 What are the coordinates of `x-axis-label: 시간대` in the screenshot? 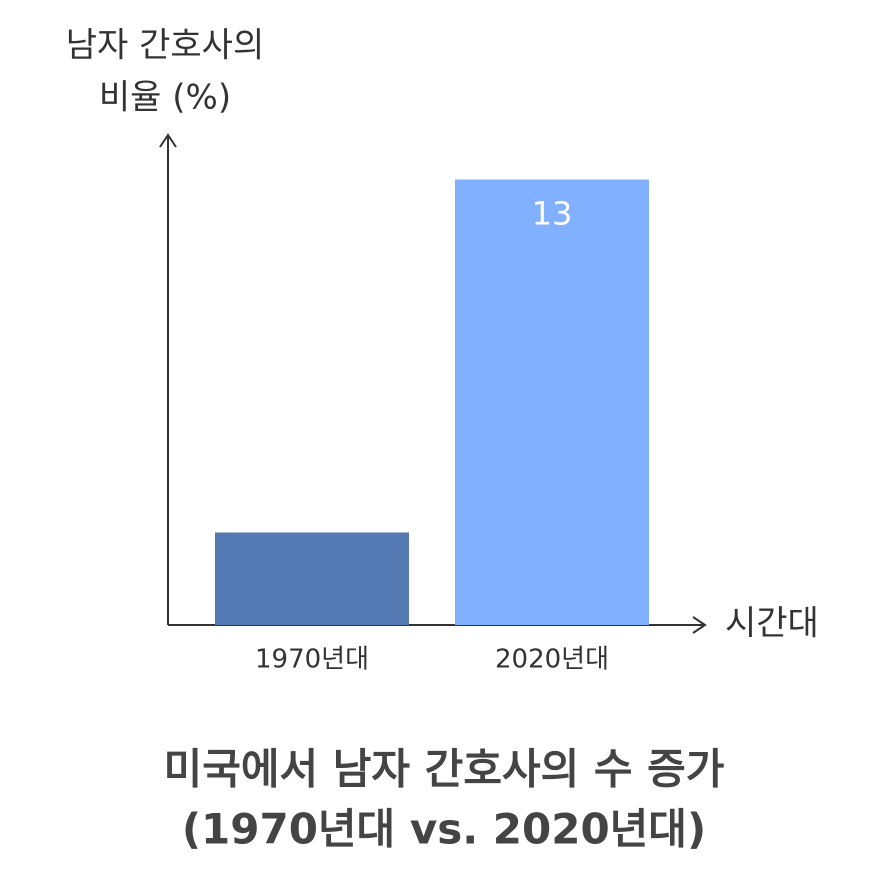 It's located at (772, 624).